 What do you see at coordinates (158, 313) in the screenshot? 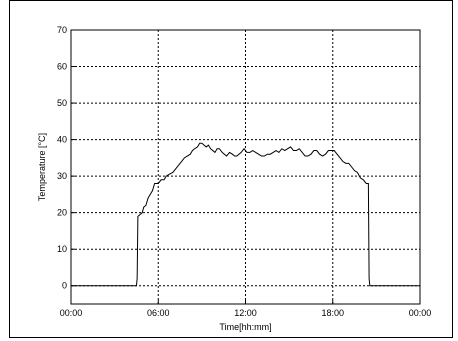
I see `x-tick-label: 06:00` at bounding box center [158, 313].